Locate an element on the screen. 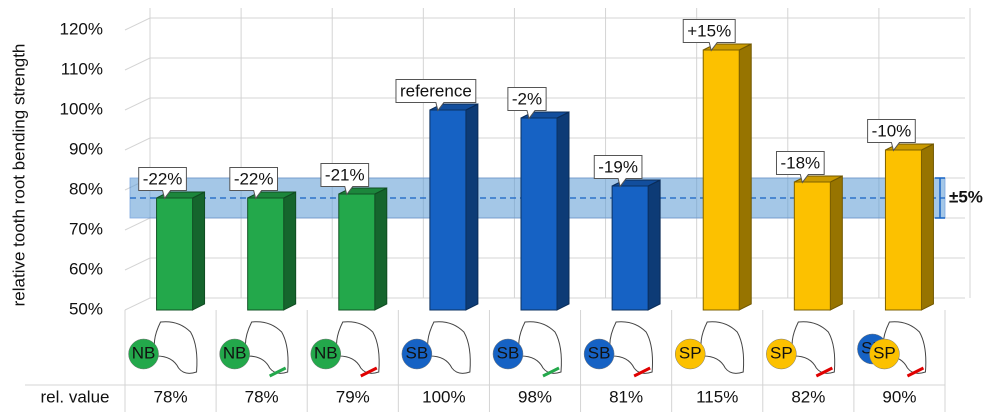 This screenshot has width=1000, height=412. annotation: -19% is located at coordinates (618, 171).